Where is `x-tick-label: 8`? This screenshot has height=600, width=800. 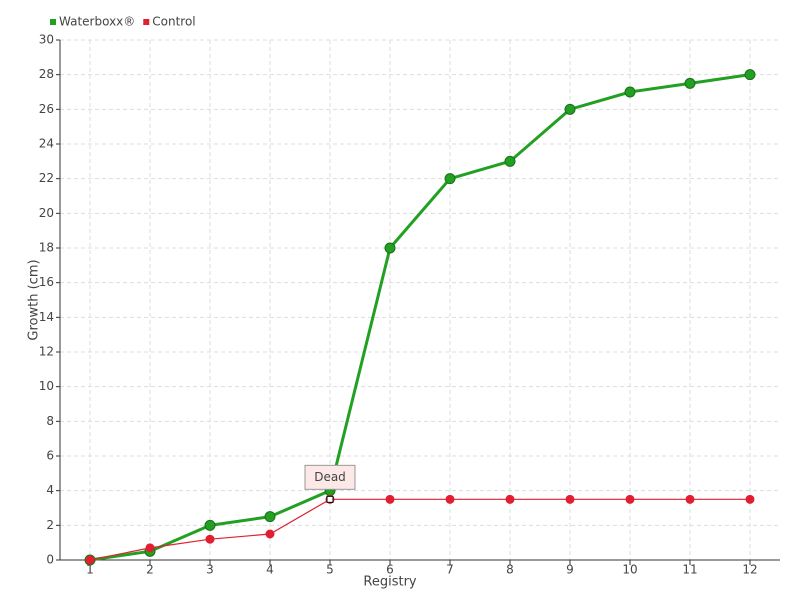 x-tick-label: 8 is located at coordinates (510, 570).